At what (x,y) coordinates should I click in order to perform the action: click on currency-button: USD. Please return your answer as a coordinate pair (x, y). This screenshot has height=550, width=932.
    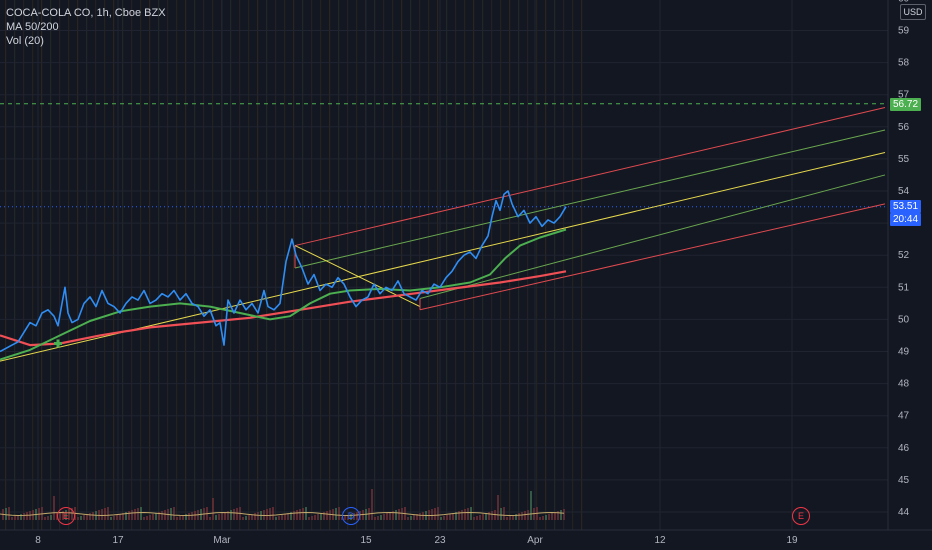
    Looking at the image, I should click on (913, 12).